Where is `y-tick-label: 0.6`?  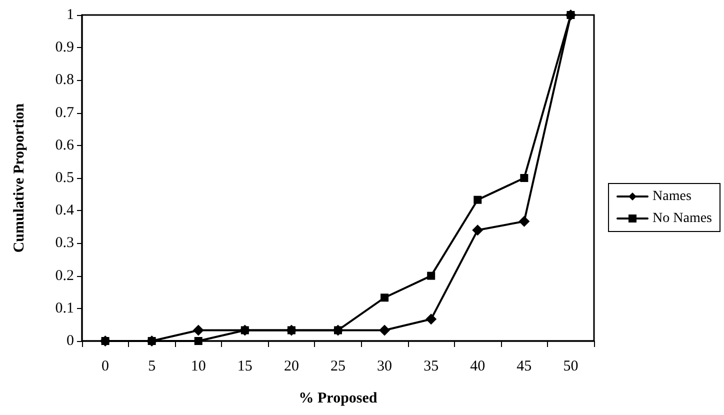 y-tick-label: 0.6 is located at coordinates (64, 145).